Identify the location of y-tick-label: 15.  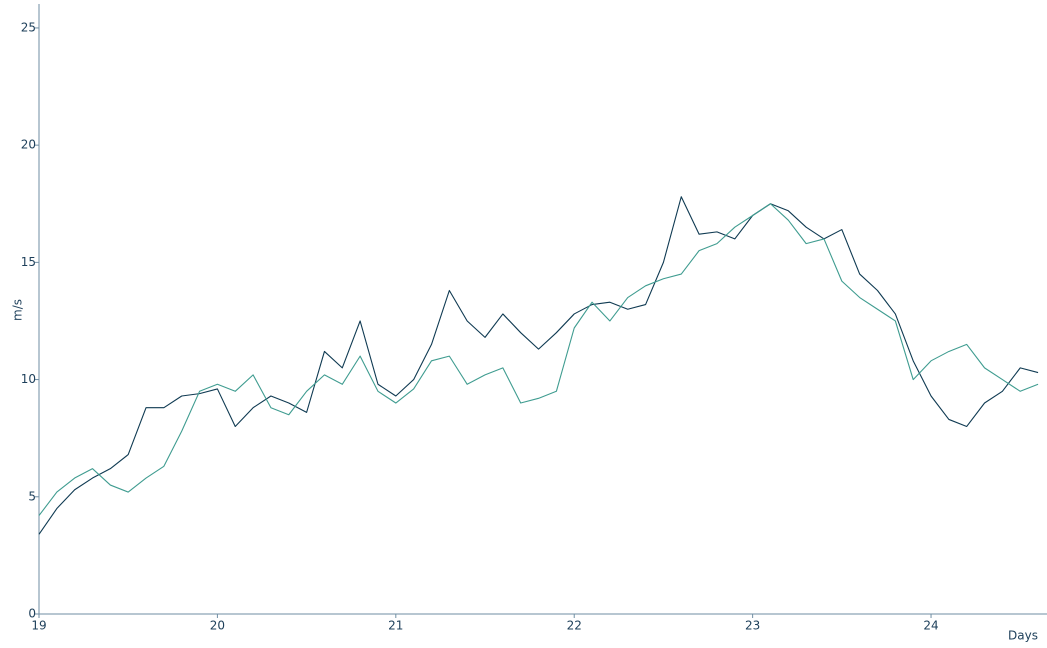
(28, 262).